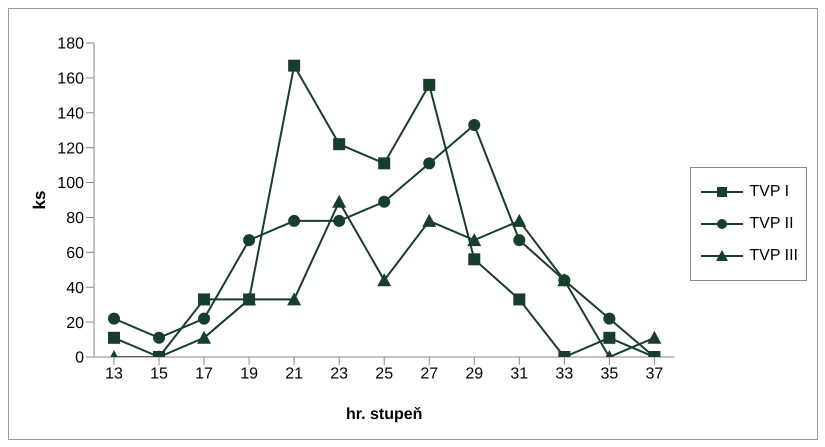 The height and width of the screenshot is (447, 825). Describe the element at coordinates (249, 373) in the screenshot. I see `x-tick-label: 19` at that location.